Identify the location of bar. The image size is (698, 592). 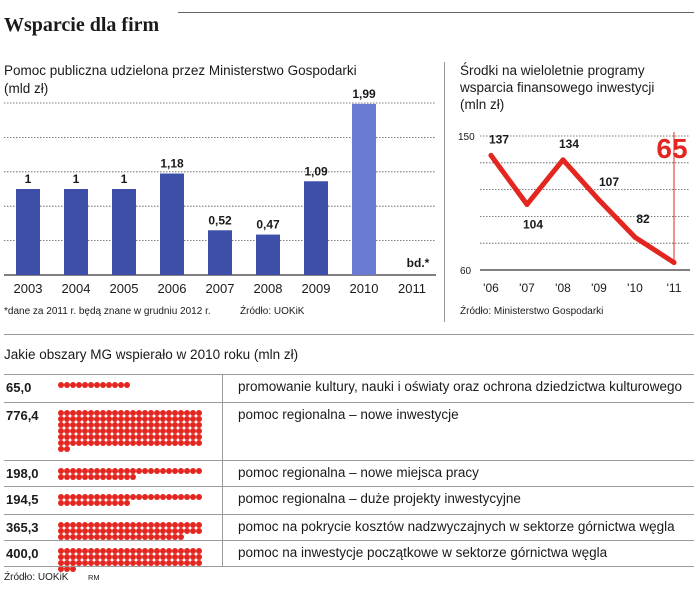
(220, 252).